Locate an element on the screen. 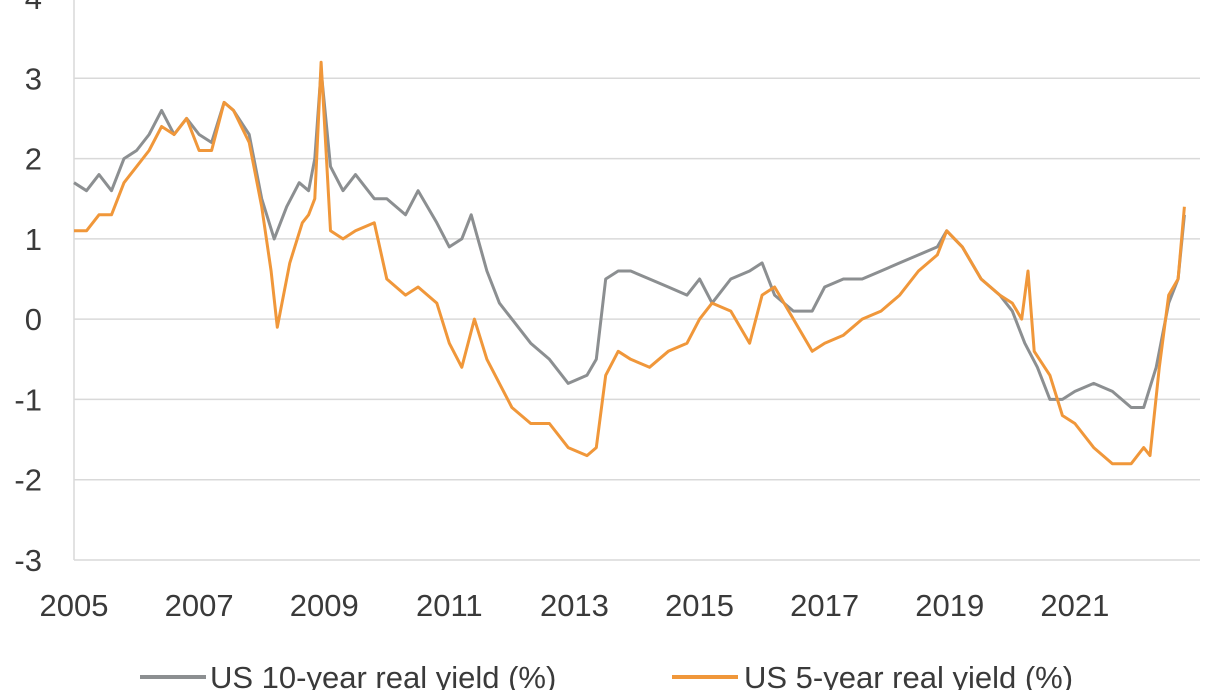 The image size is (1226, 690). x-tick-label: 2013 is located at coordinates (574, 605).